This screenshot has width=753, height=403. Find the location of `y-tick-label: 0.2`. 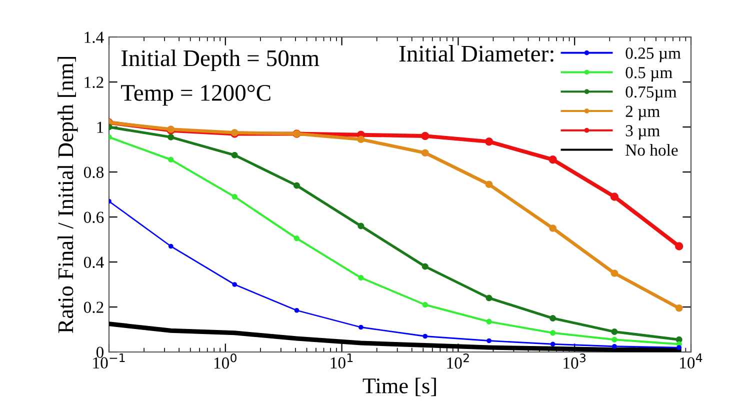

y-tick-label: 0.2 is located at coordinates (94, 308).